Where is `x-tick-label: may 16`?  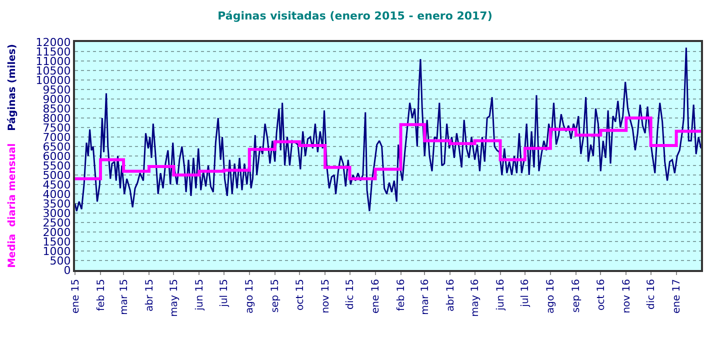 x-tick-label: may 16 is located at coordinates (476, 298).